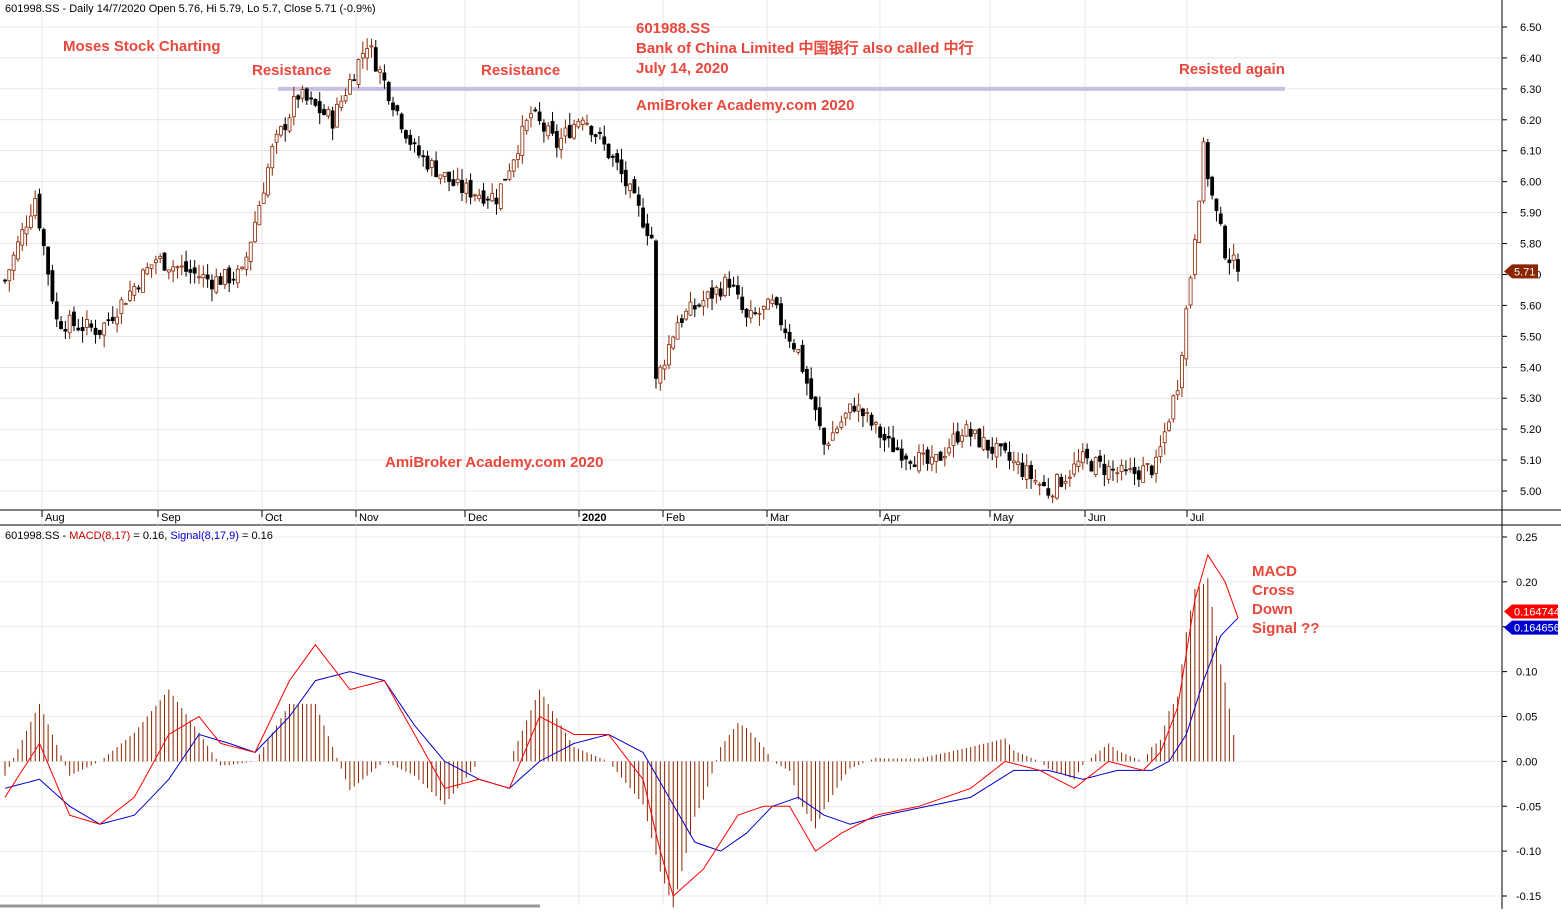 This screenshot has height=914, width=1561. I want to click on macd-note-line-4: Signal ??, so click(1286, 628).